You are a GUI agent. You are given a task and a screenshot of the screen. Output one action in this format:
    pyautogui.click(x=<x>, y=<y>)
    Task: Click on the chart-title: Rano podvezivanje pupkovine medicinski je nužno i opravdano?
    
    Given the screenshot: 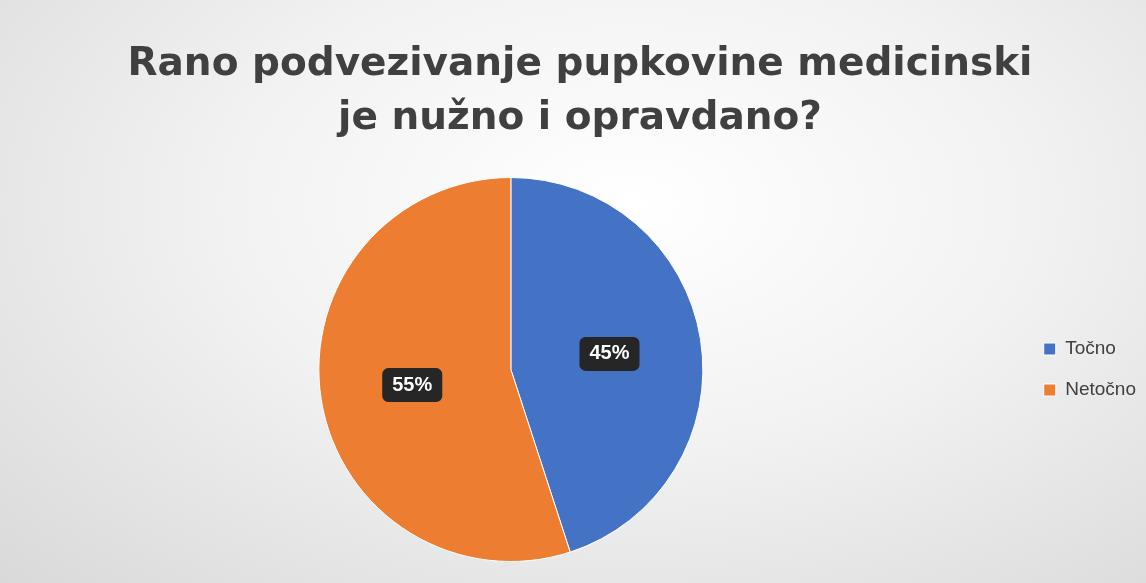 What is the action you would take?
    pyautogui.click(x=580, y=89)
    